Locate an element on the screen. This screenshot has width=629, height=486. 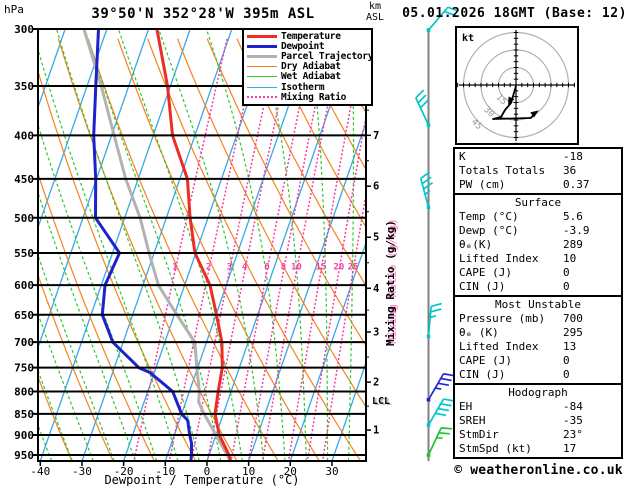
stats-label: CAPE (J) is located at coordinates (485, 360).